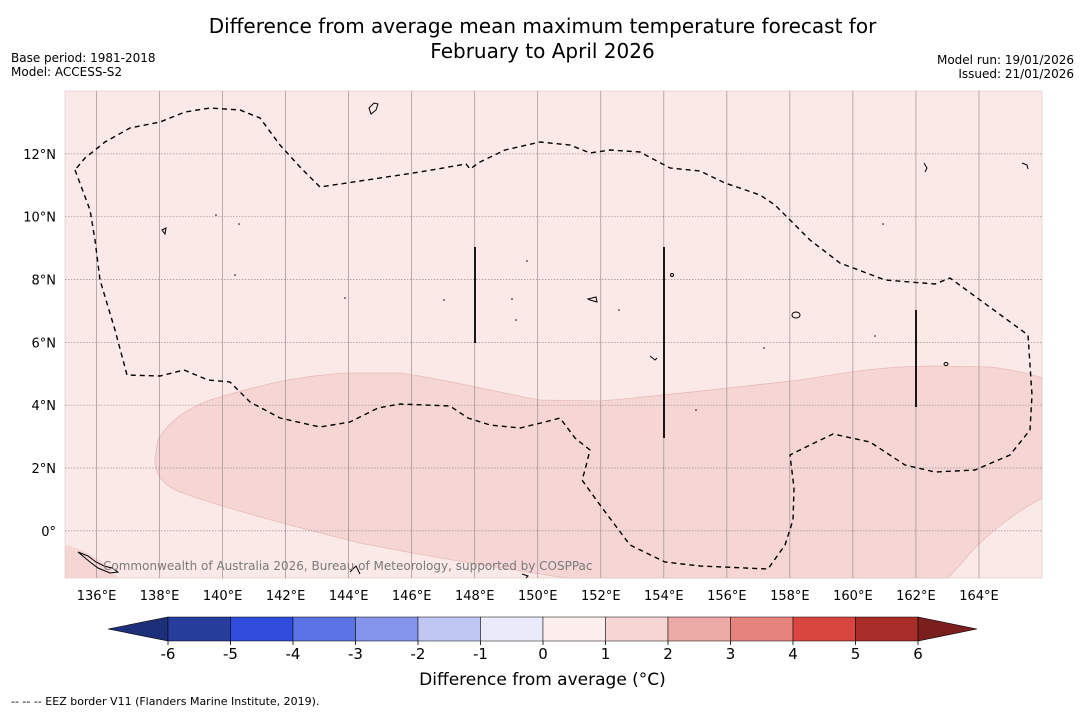  I want to click on colorbar-tick-label: -5, so click(230, 654).